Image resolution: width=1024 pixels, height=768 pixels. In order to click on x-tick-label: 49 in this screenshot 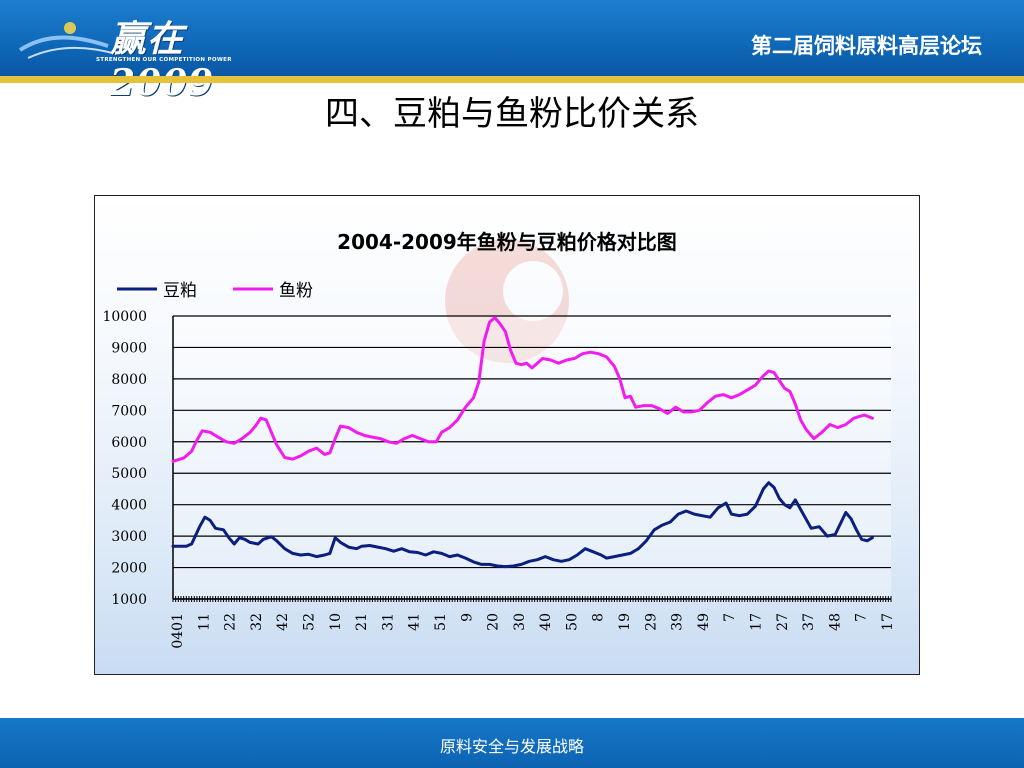, I will do `click(704, 622)`.